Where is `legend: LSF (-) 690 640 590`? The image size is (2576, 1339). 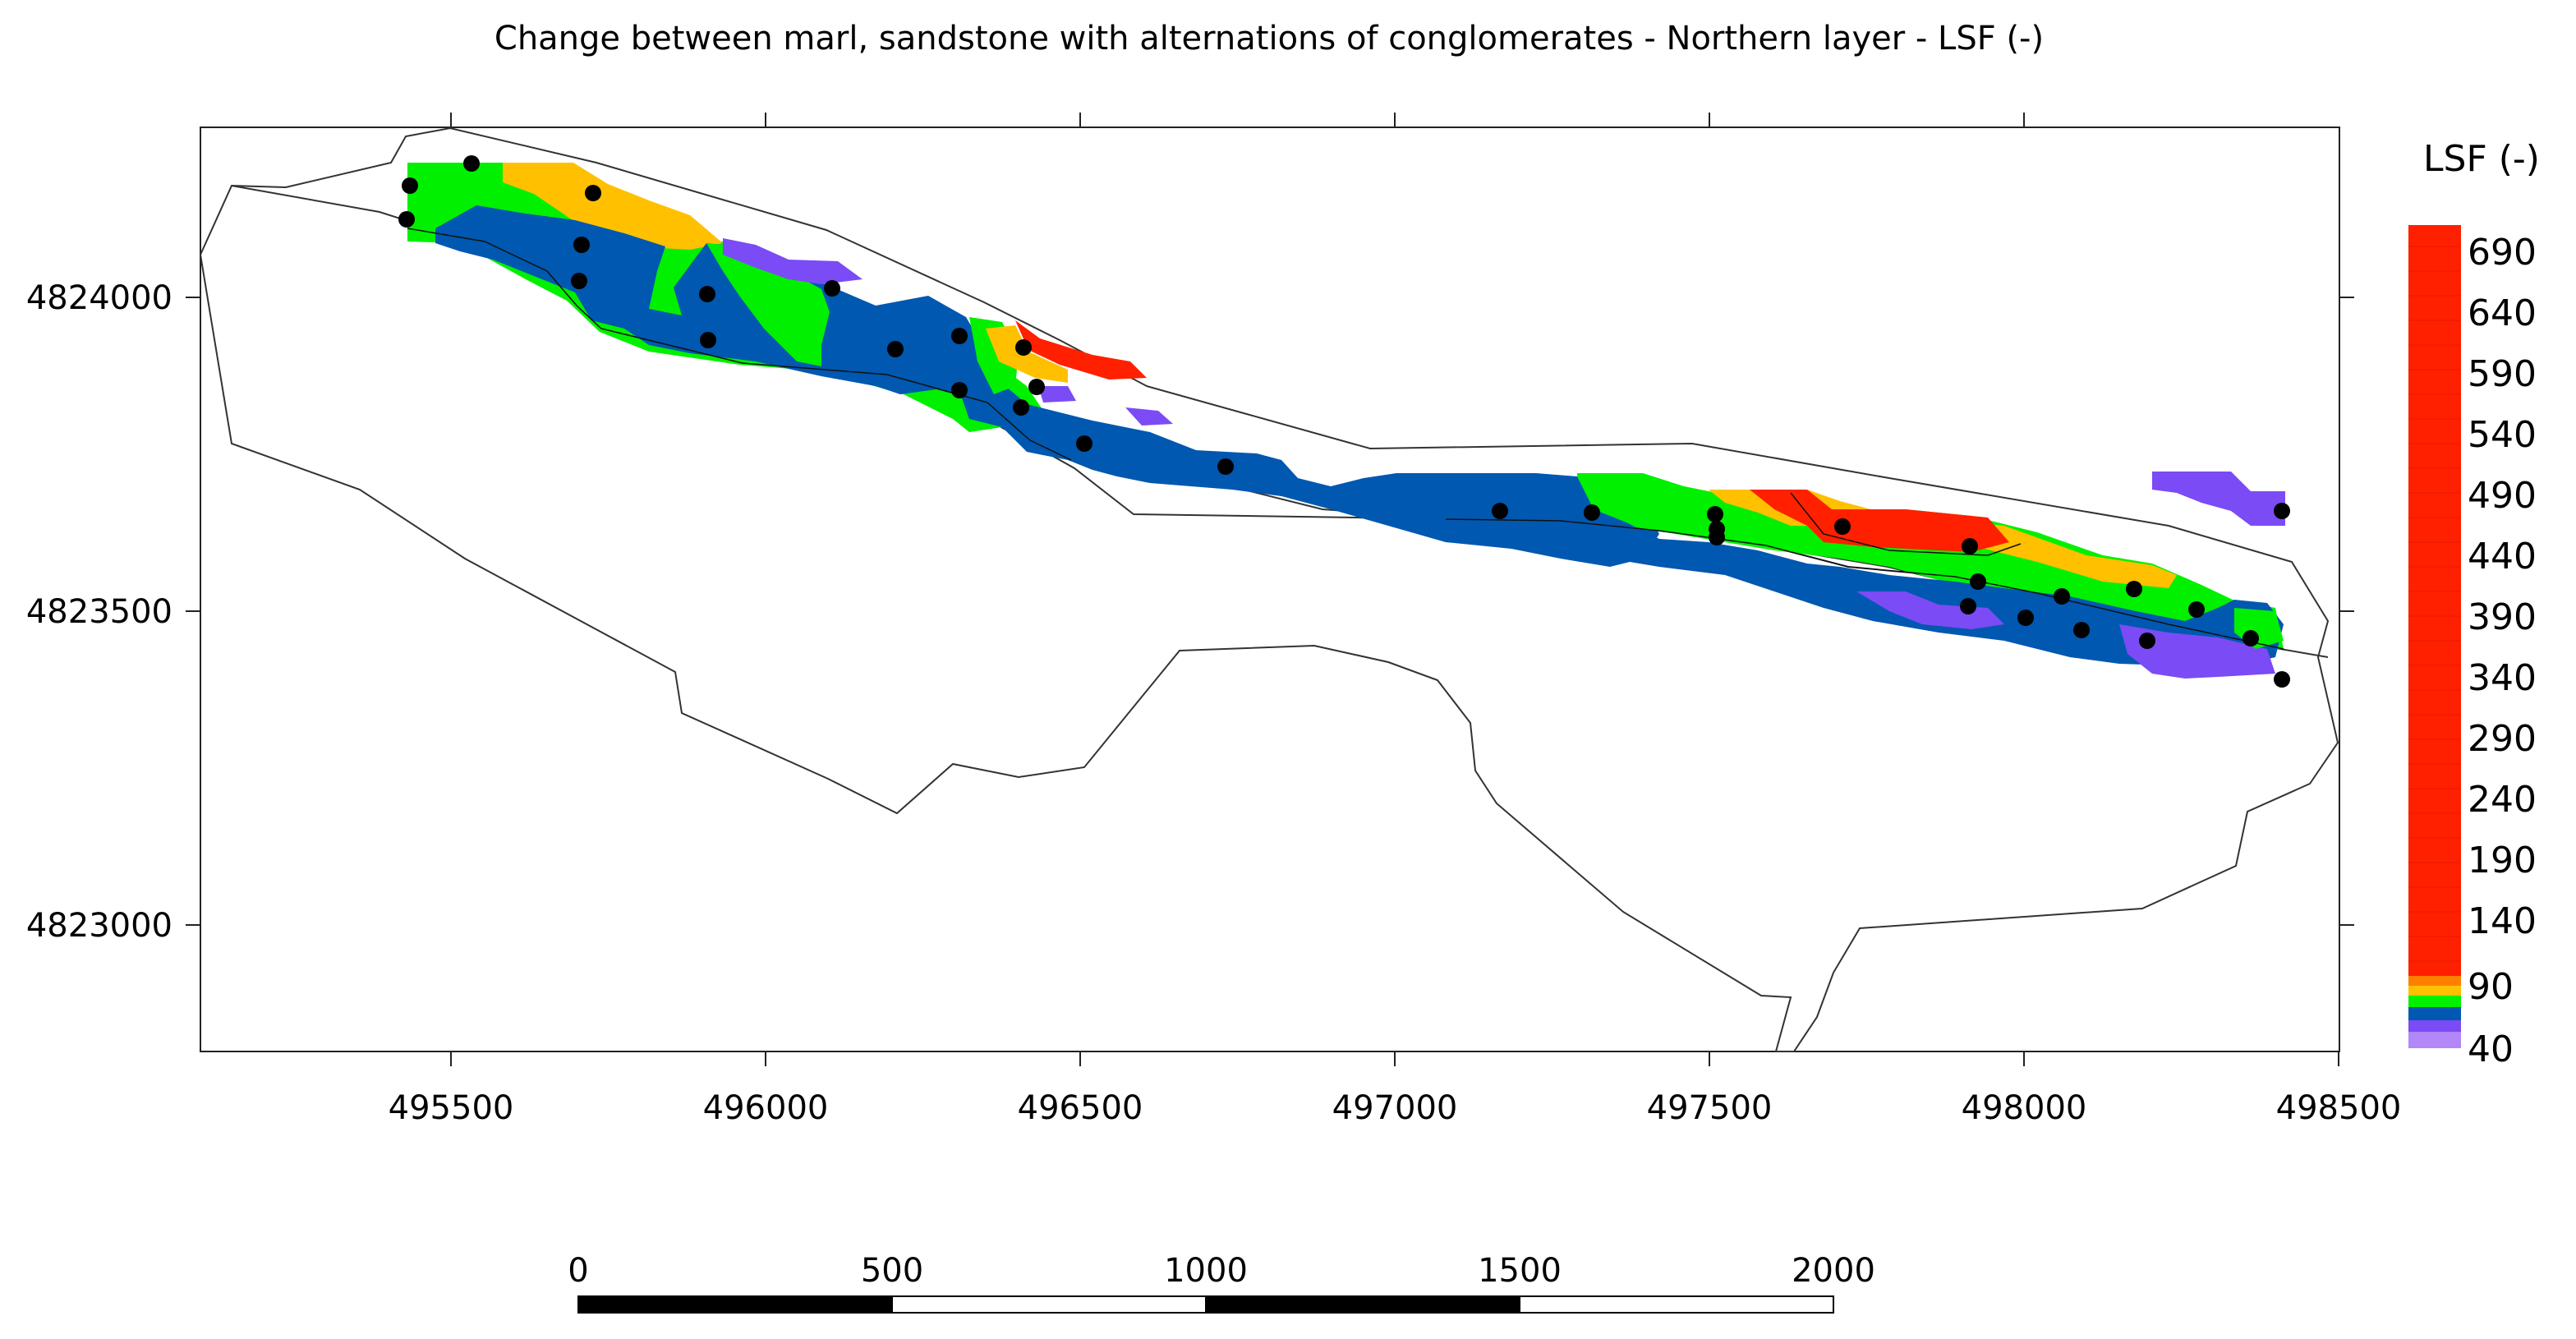
legend: LSF (-) 690 640 590 is located at coordinates (2474, 604).